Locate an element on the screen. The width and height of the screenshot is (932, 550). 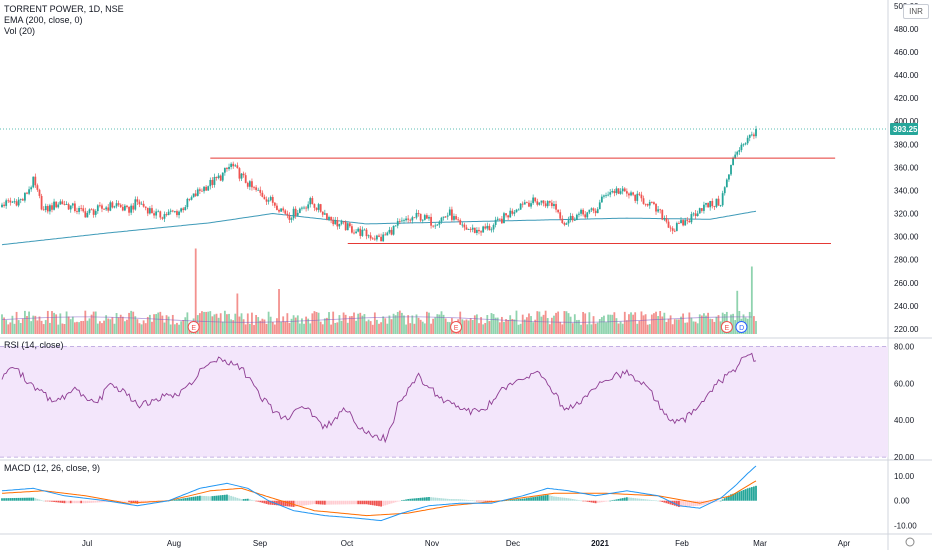
currency-button: INR is located at coordinates (916, 11).